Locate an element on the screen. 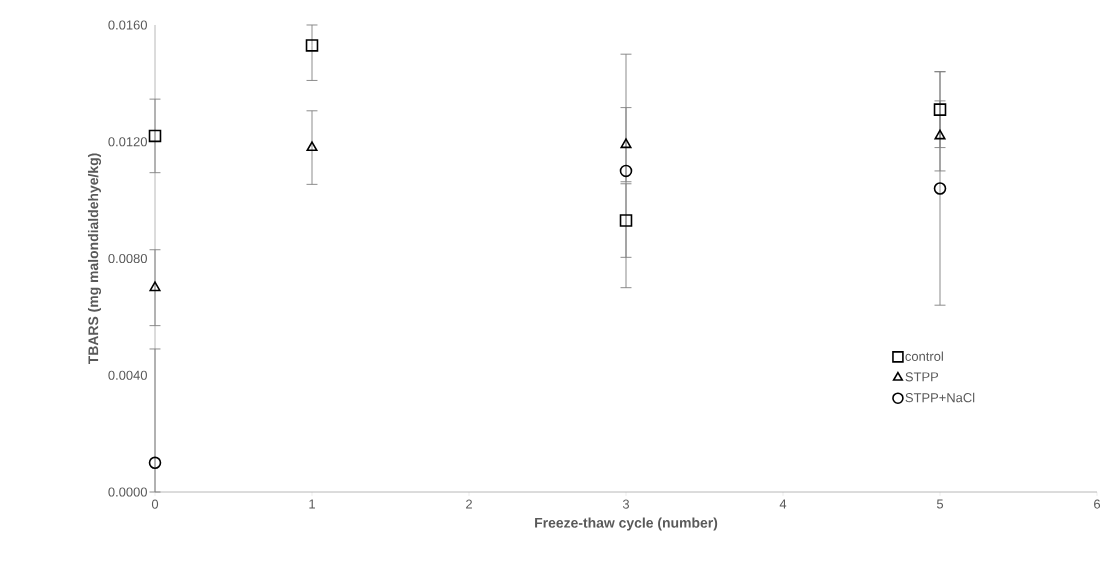 The width and height of the screenshot is (1105, 580). legend-label: STPP is located at coordinates (922, 377).